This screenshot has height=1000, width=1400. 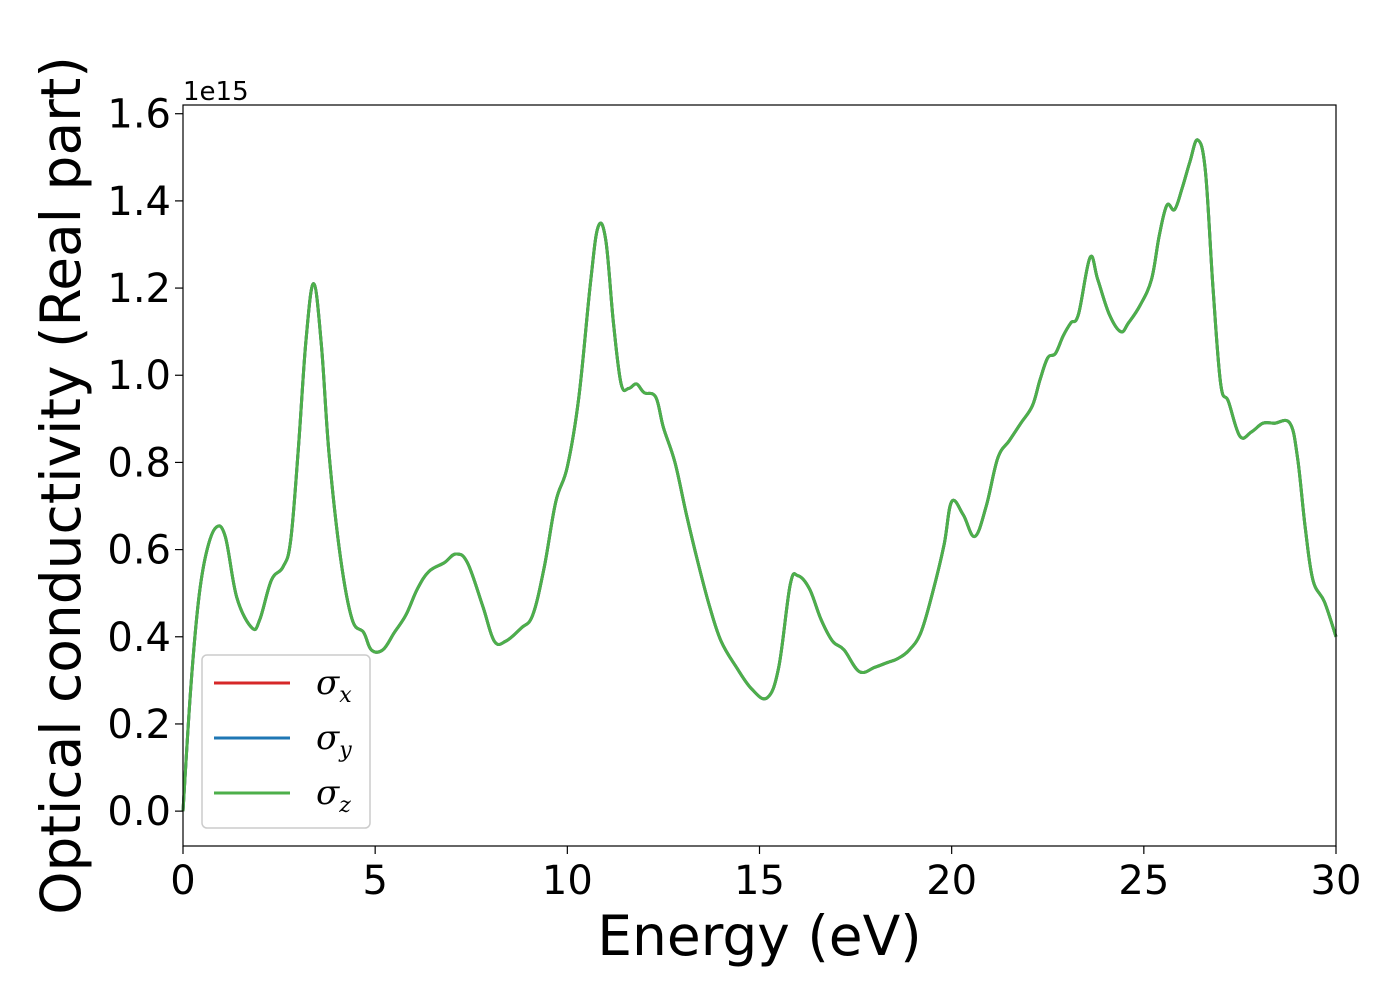 I want to click on x-tick-label: 30, so click(x=1336, y=881).